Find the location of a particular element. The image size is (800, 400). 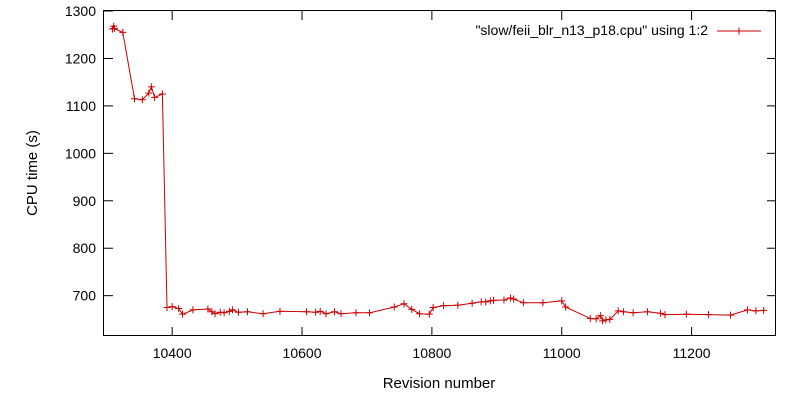

y-tick-label: 800 is located at coordinates (85, 248).